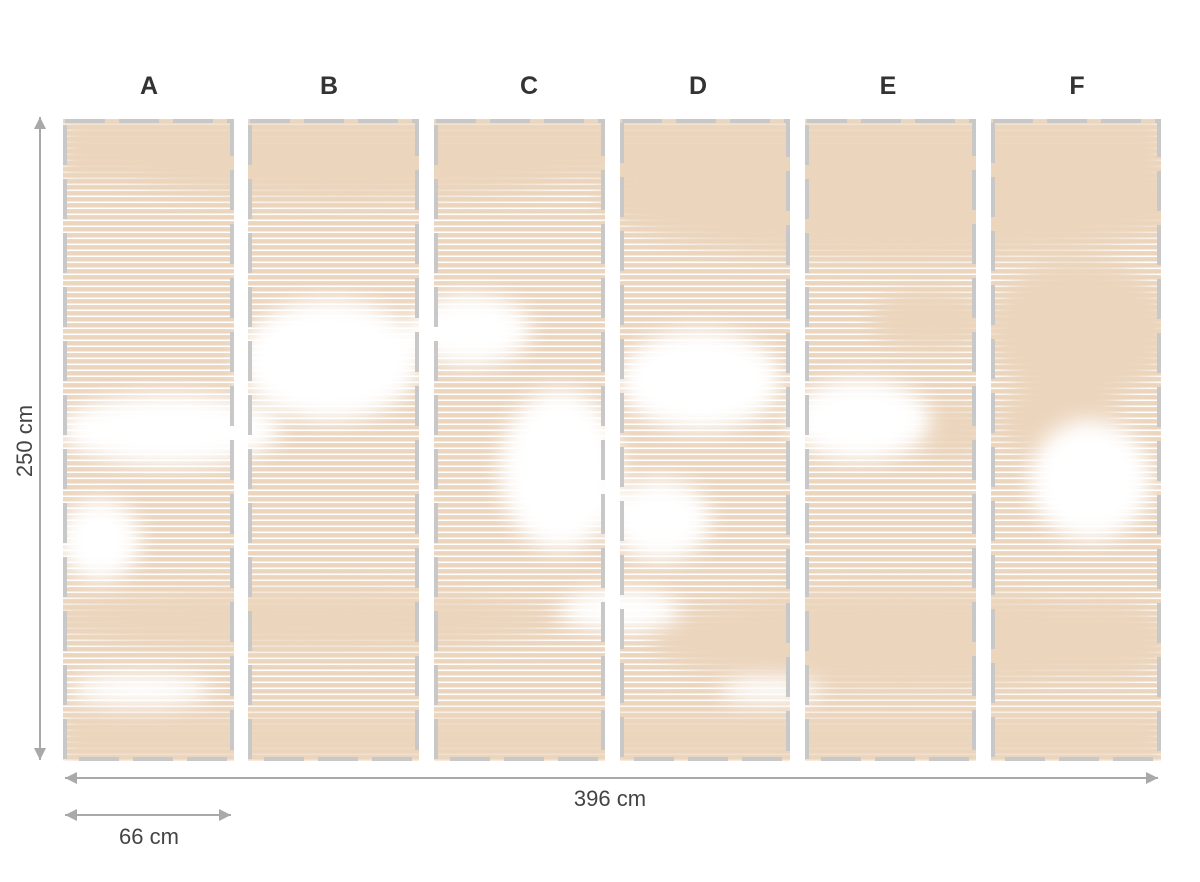  What do you see at coordinates (890, 440) in the screenshot?
I see `panel-e-frame` at bounding box center [890, 440].